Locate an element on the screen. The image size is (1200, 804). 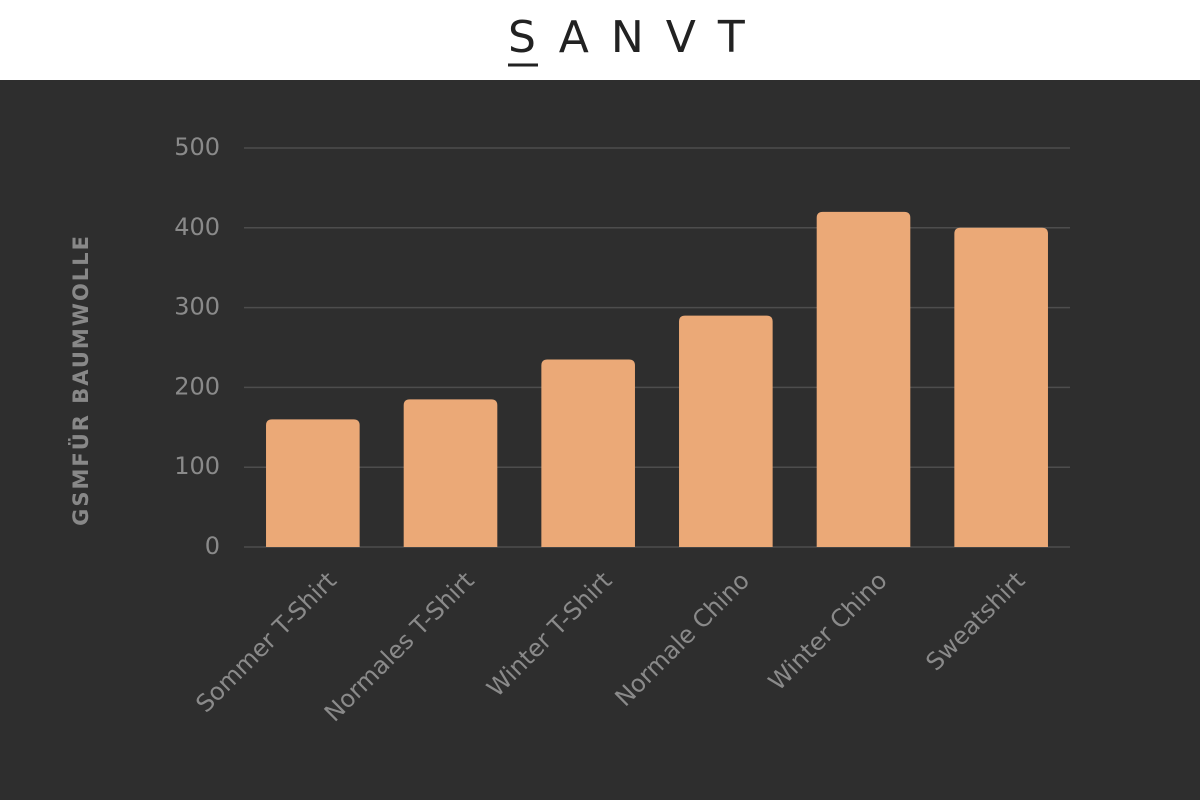
y-axis-label: GSMFÜR BAUMWOLLE is located at coordinates (80, 380).